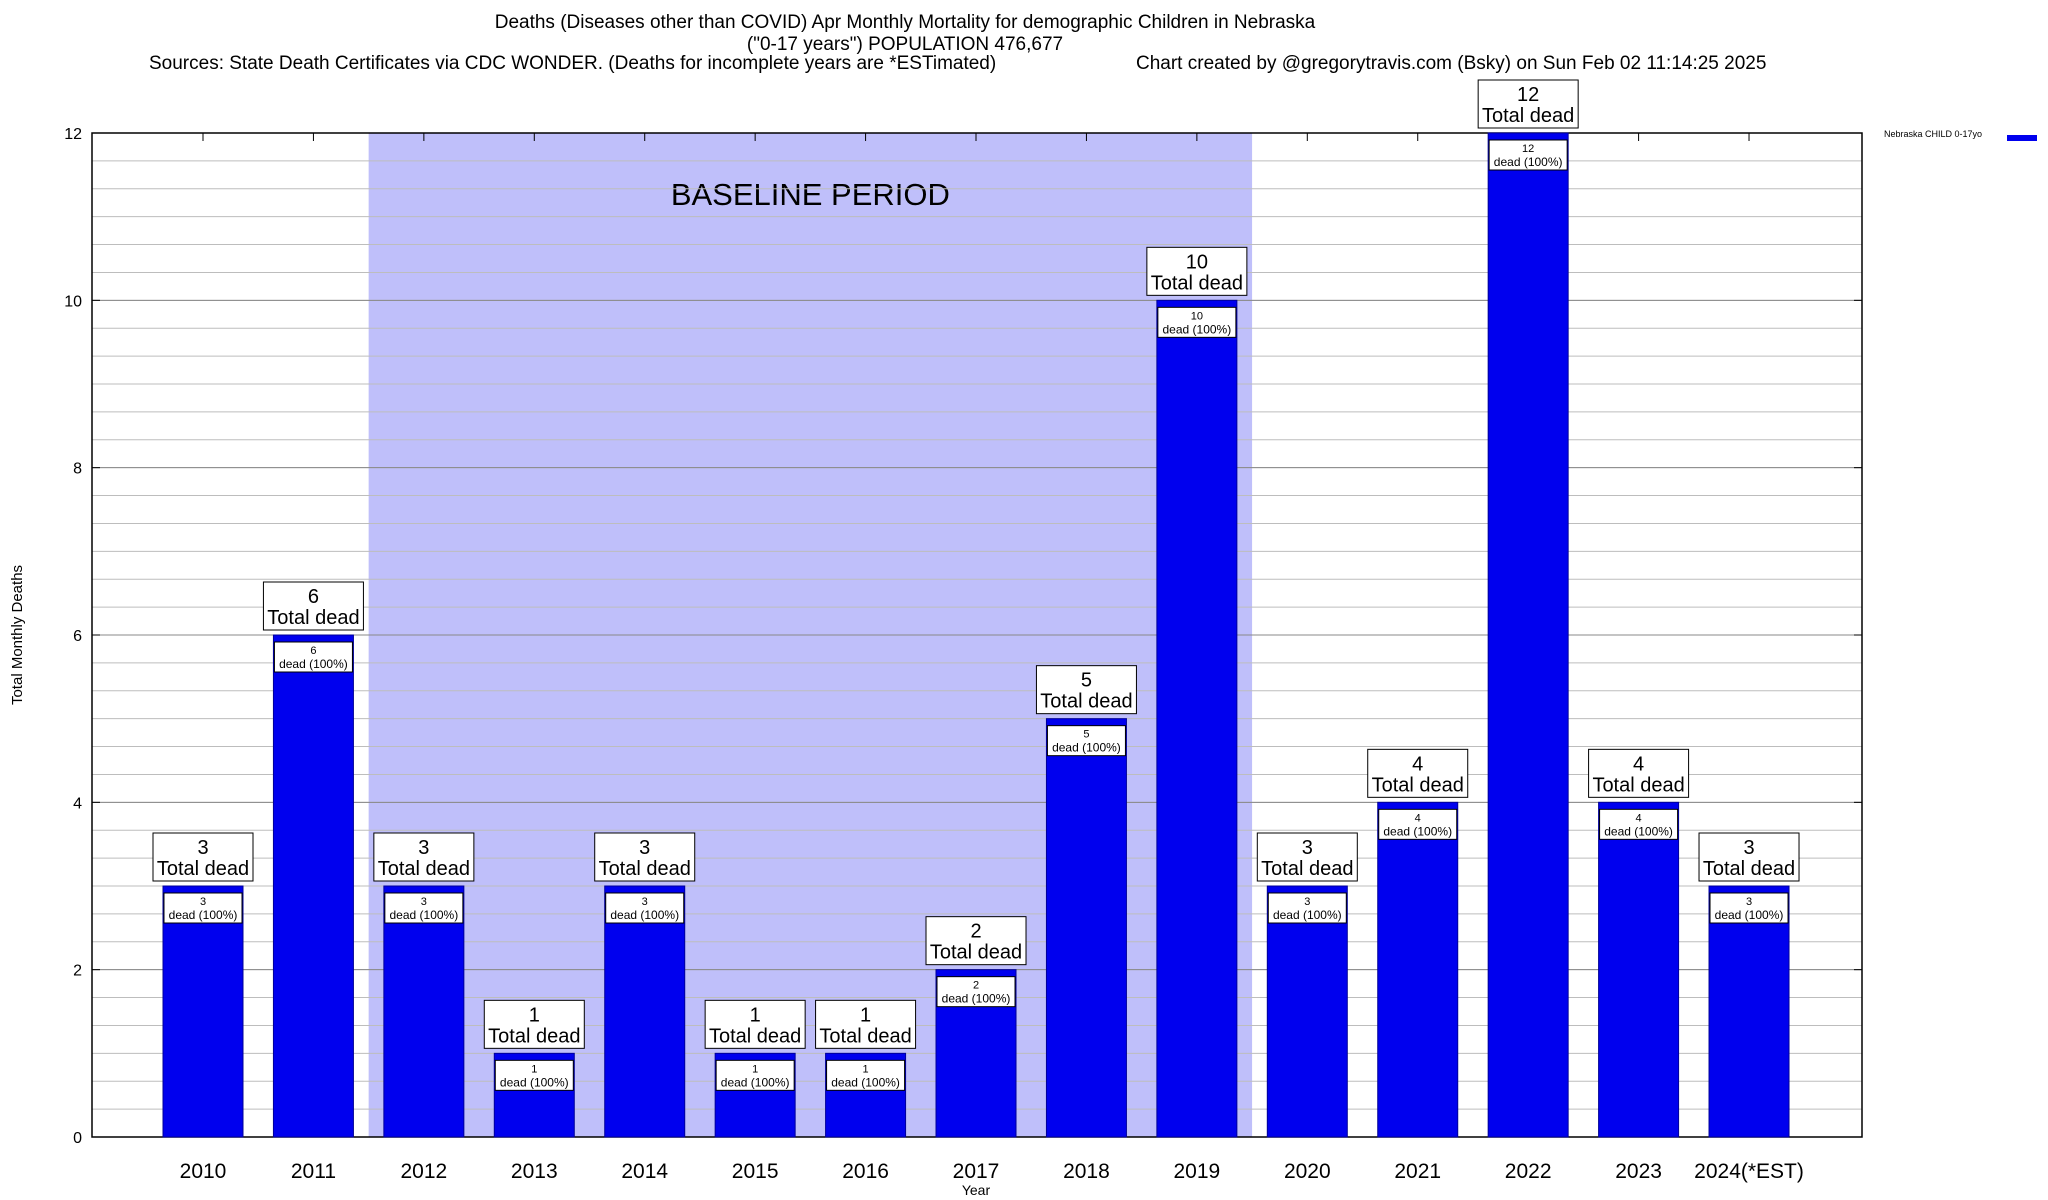  I want to click on y-tick-label: 0, so click(77, 1138).